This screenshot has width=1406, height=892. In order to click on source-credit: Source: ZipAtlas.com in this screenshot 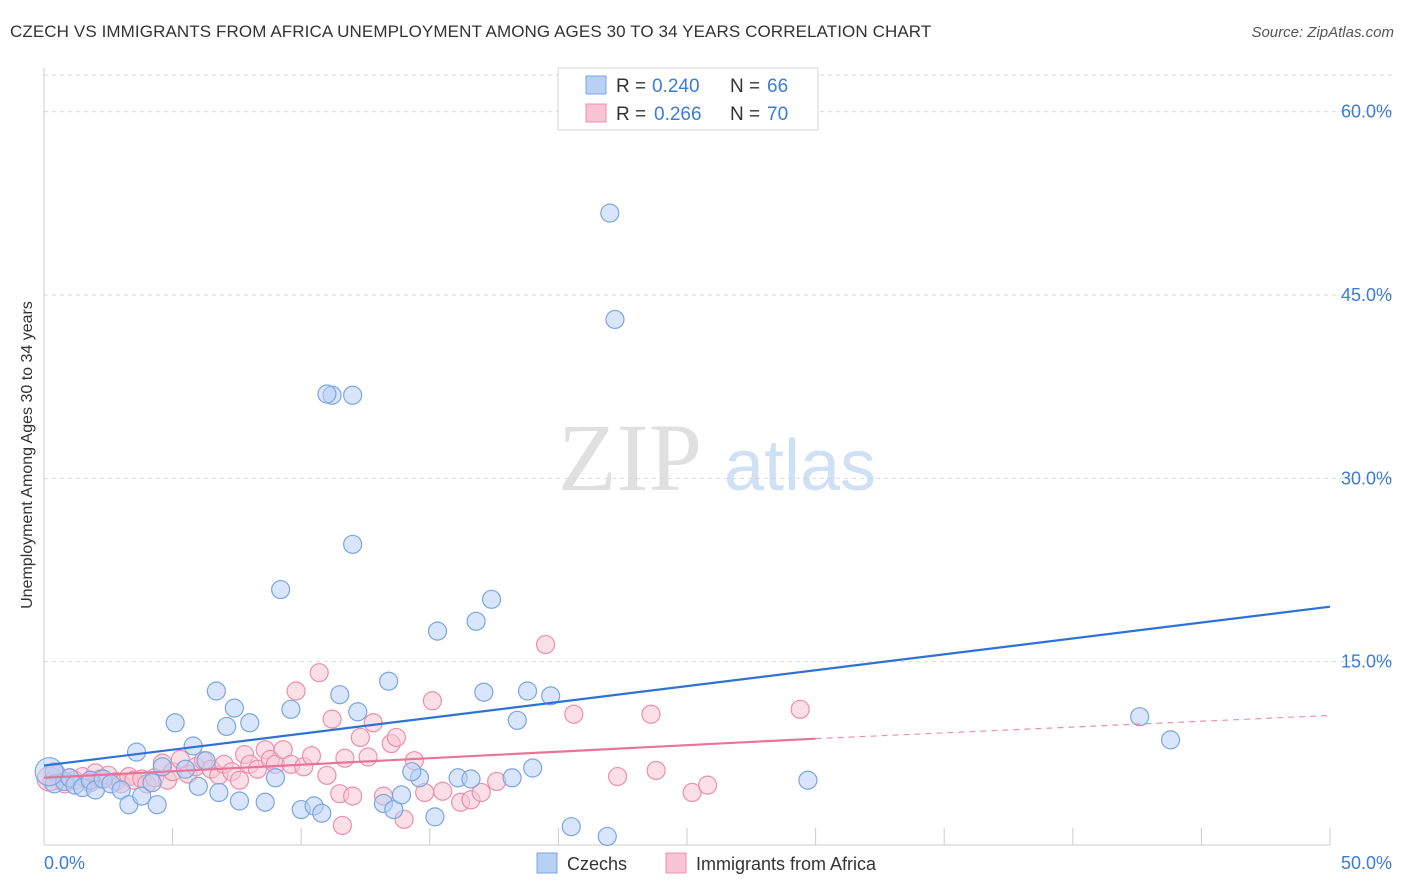, I will do `click(1322, 32)`.